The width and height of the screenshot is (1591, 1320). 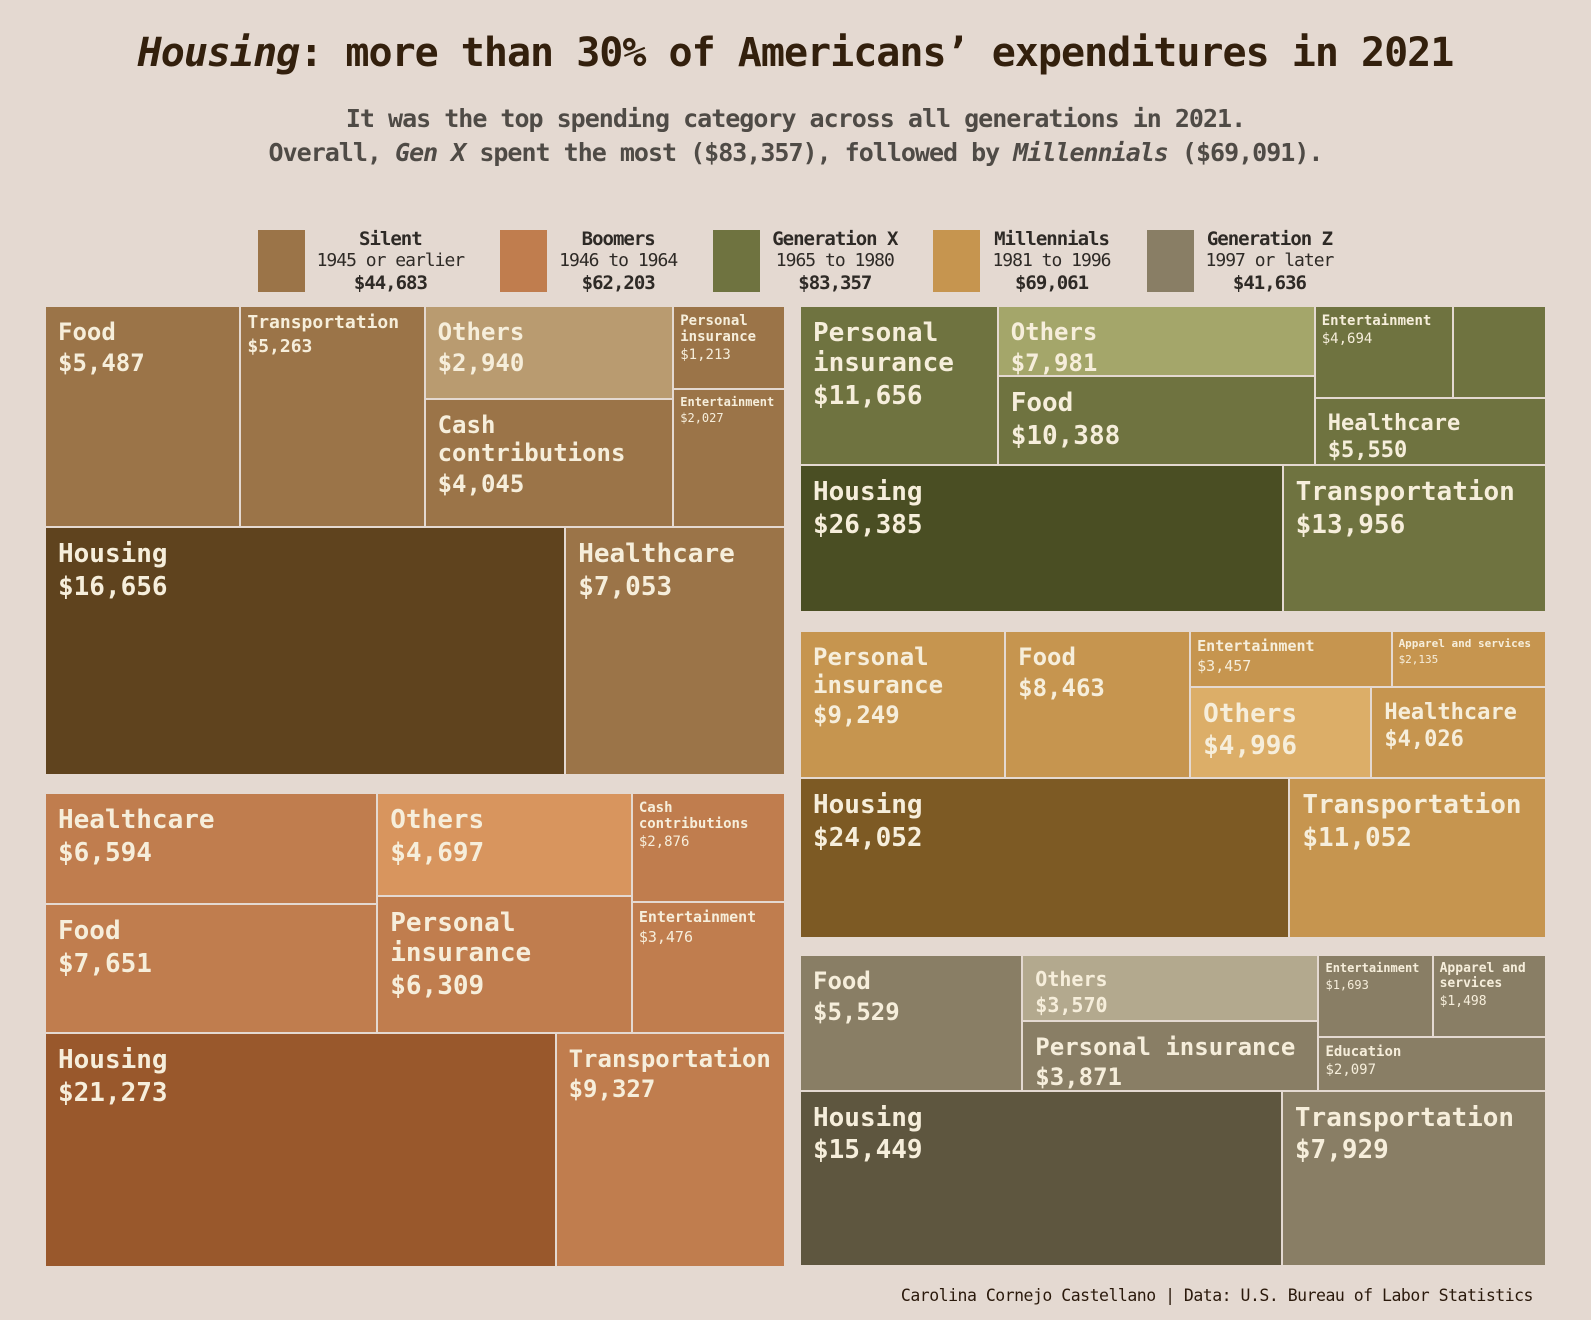 I want to click on cell-millennials-apparel-and-services: Apparel and services $2,135, so click(x=1468, y=659).